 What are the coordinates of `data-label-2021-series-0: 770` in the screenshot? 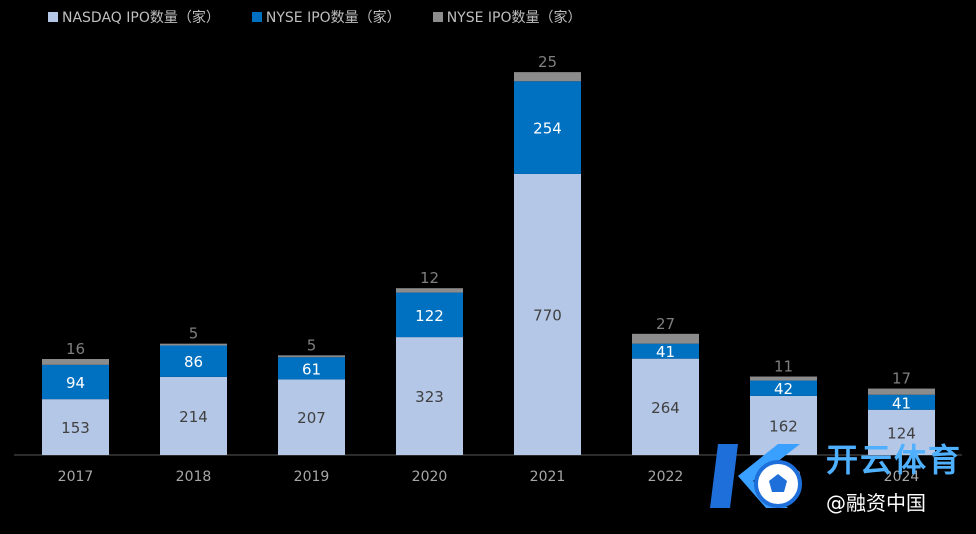 It's located at (547, 315).